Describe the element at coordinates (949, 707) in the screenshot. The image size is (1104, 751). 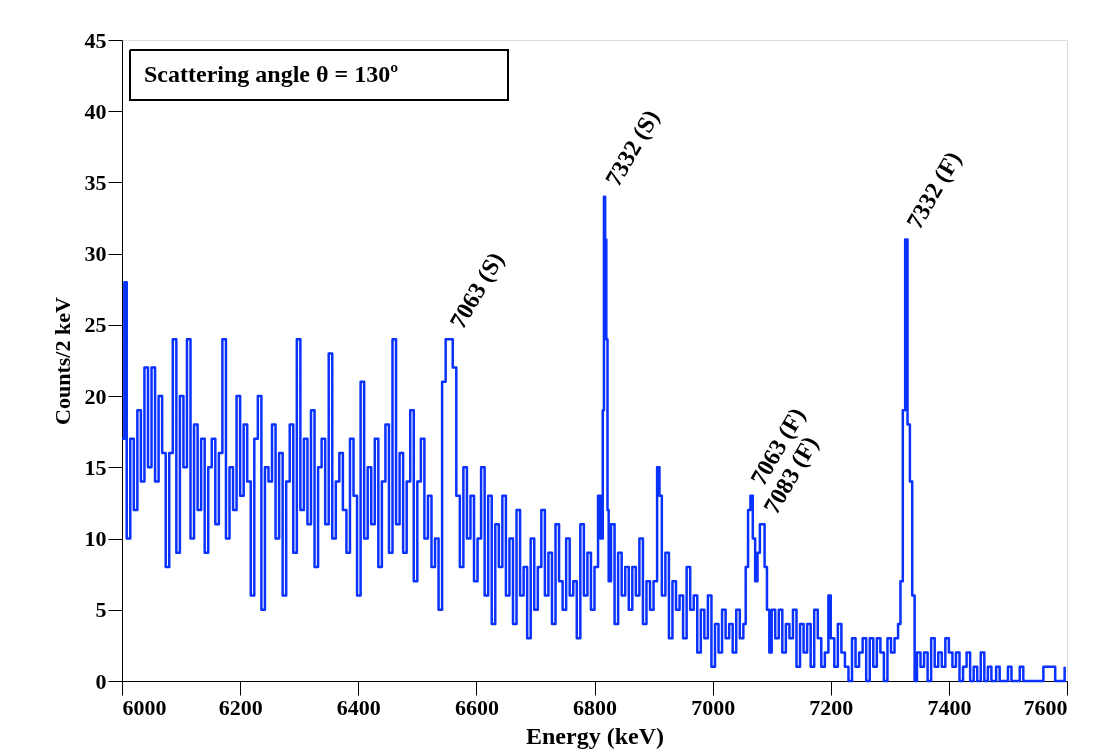
I see `x-tick-label: 7400` at that location.